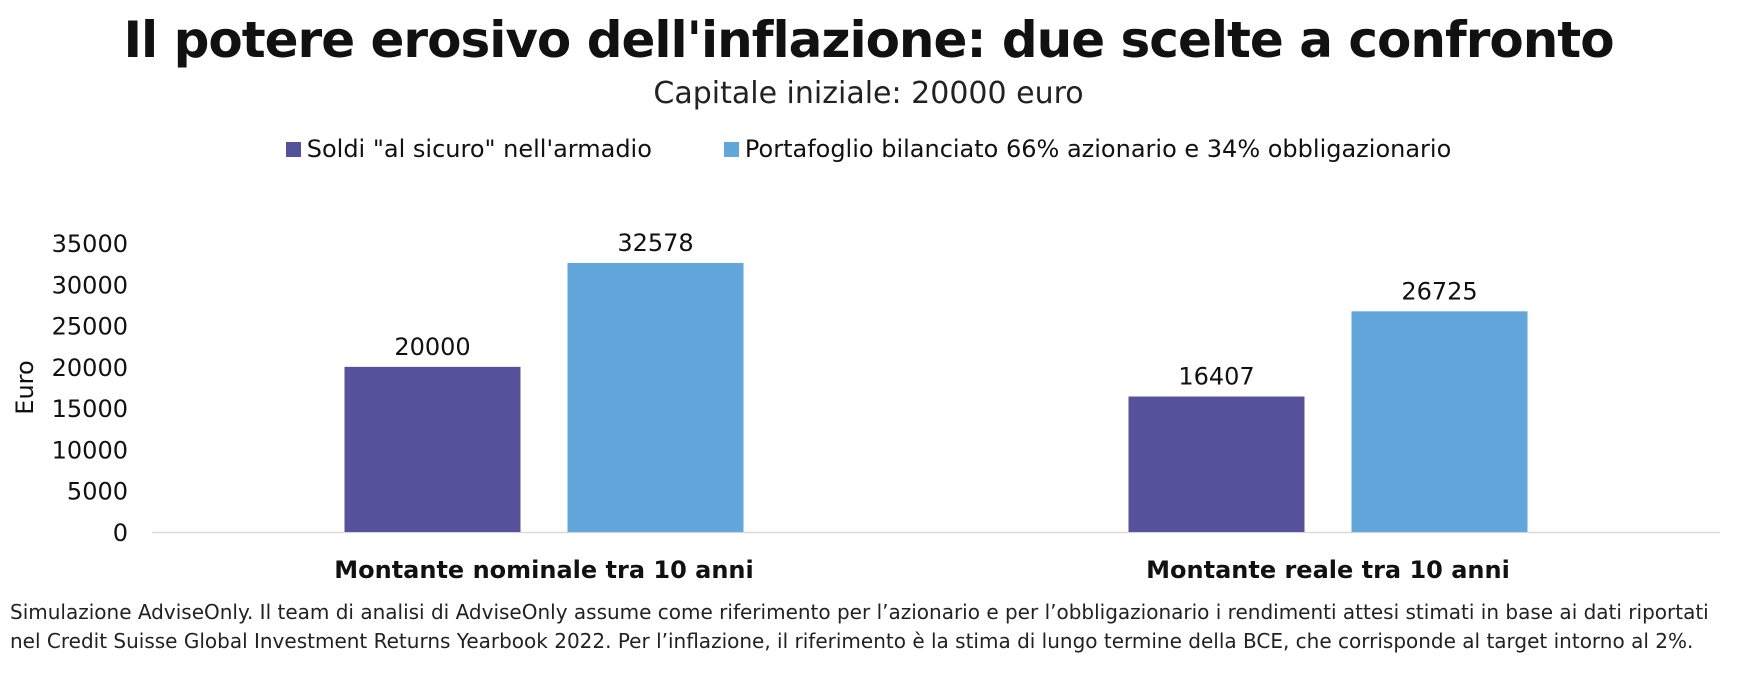  Describe the element at coordinates (25, 387) in the screenshot. I see `y-axis-title: Euro` at that location.